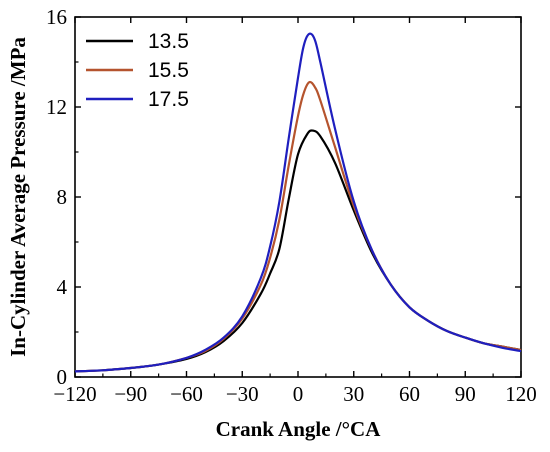 This screenshot has width=550, height=452. What do you see at coordinates (62, 287) in the screenshot?
I see `y-tick-label: 4` at bounding box center [62, 287].